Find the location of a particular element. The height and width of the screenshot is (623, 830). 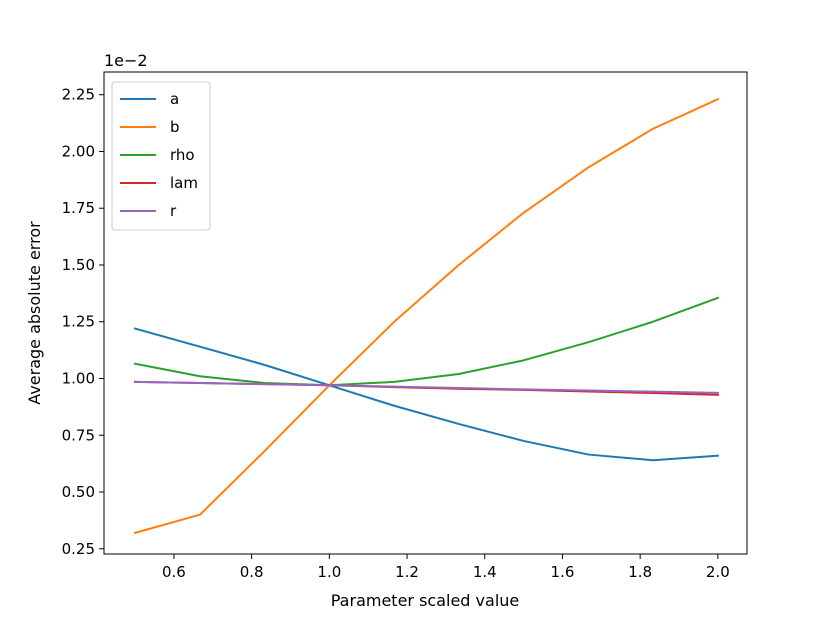

legend-label-a: a is located at coordinates (174, 99).